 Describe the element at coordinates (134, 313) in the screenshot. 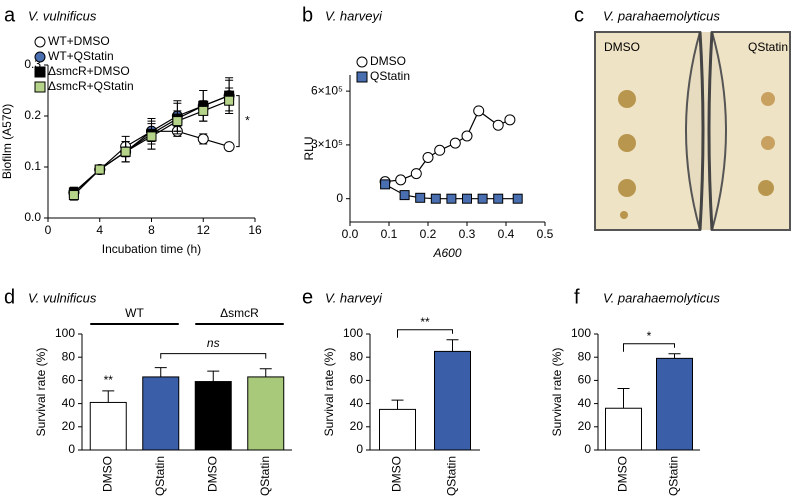

I see `group-label: WT` at that location.